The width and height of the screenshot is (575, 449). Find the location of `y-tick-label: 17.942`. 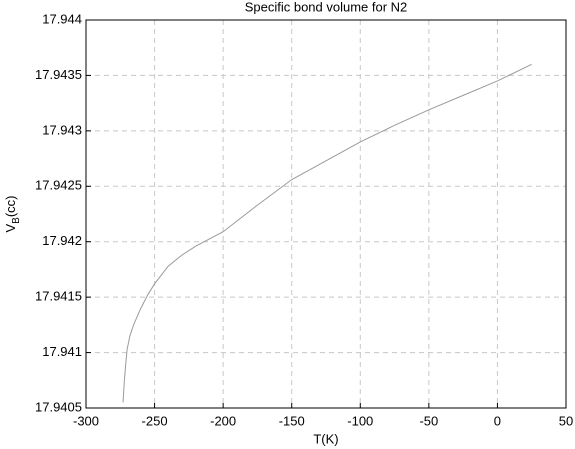

y-tick-label: 17.942 is located at coordinates (62, 240).